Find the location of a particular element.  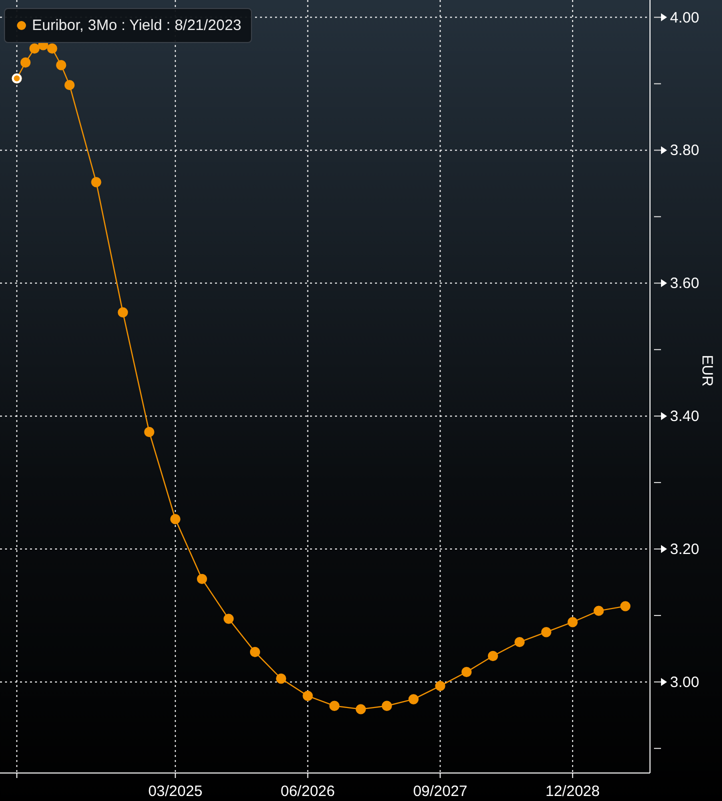

y-tick-label: 3.00 is located at coordinates (685, 682).